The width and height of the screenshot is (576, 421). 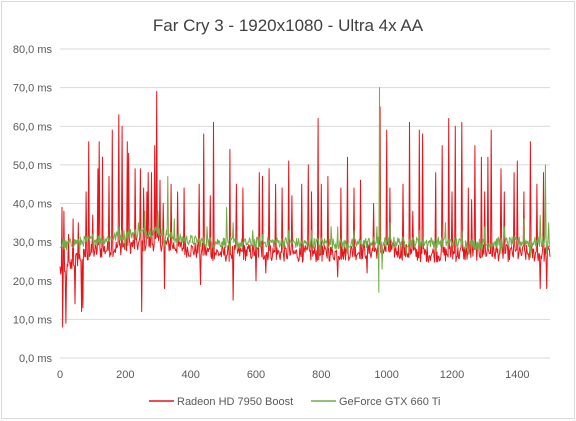 What do you see at coordinates (190, 375) in the screenshot?
I see `x-tick-label: 400` at bounding box center [190, 375].